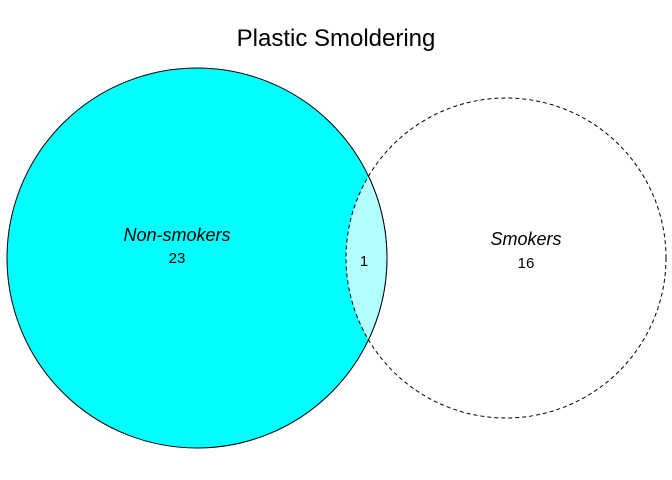 This screenshot has height=480, width=672. I want to click on intersection-region, so click(367, 258).